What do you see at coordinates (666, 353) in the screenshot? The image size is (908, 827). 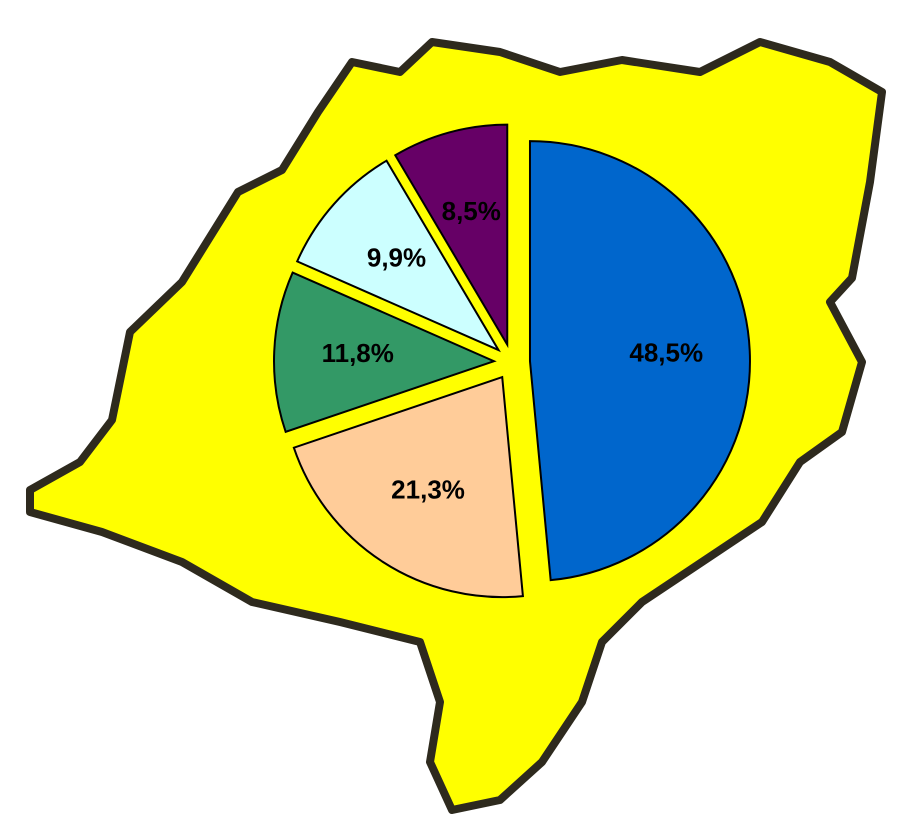 I see `slice-label: 48,5%` at bounding box center [666, 353].